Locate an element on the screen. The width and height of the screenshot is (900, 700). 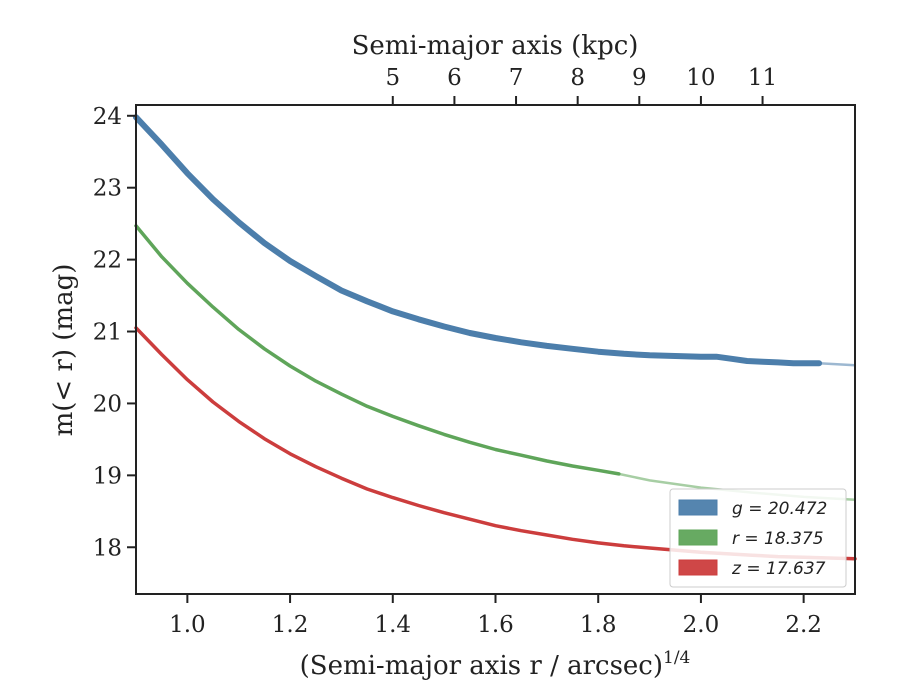
x-axis-label: (Semi-major axis r / arcsec)1/4 is located at coordinates (495, 664).